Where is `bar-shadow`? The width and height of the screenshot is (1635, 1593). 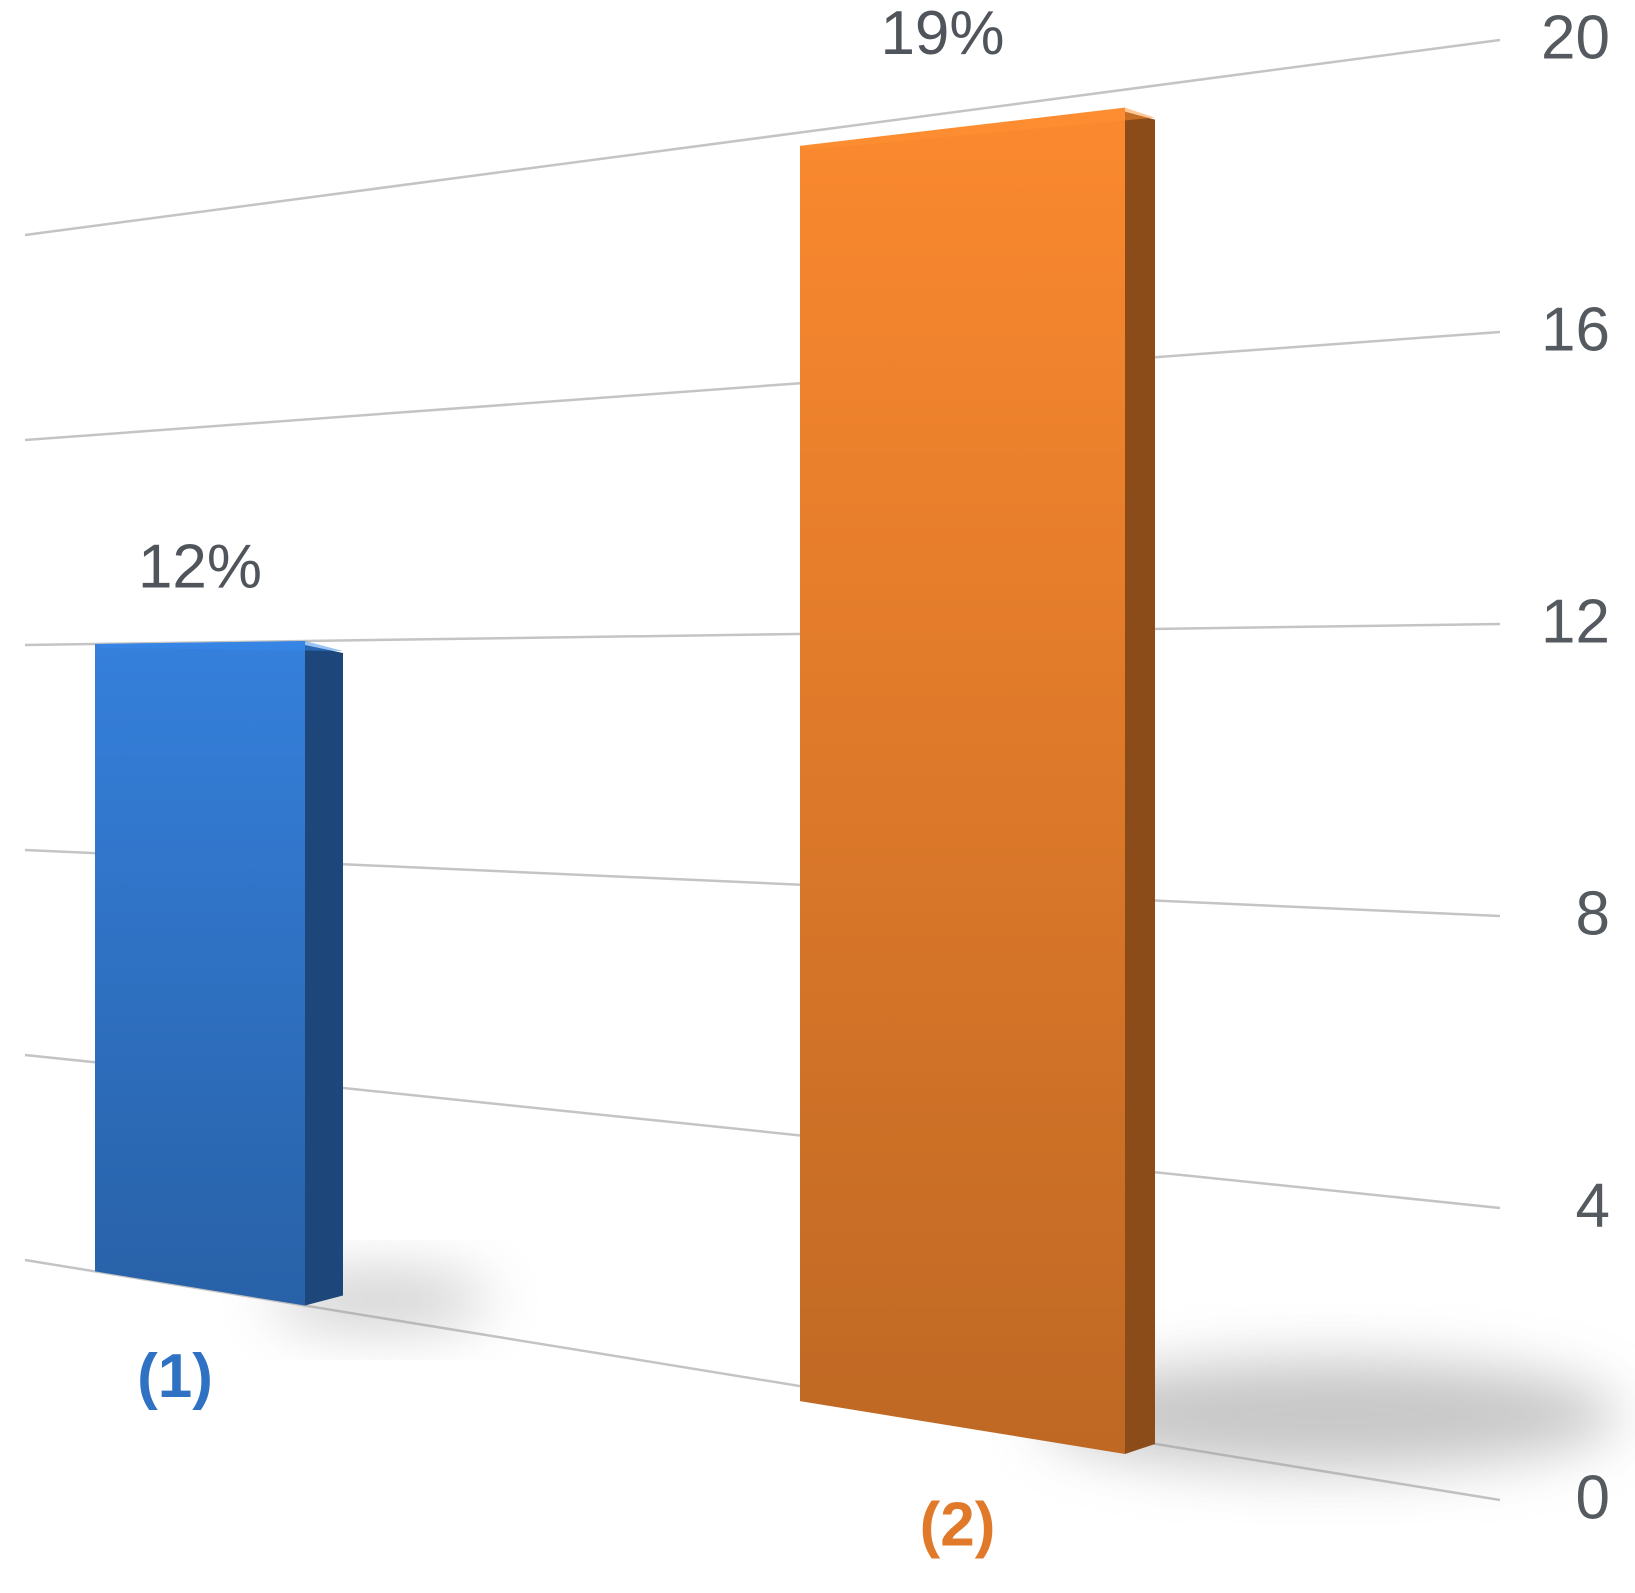
bar-shadow is located at coordinates (1330, 1415).